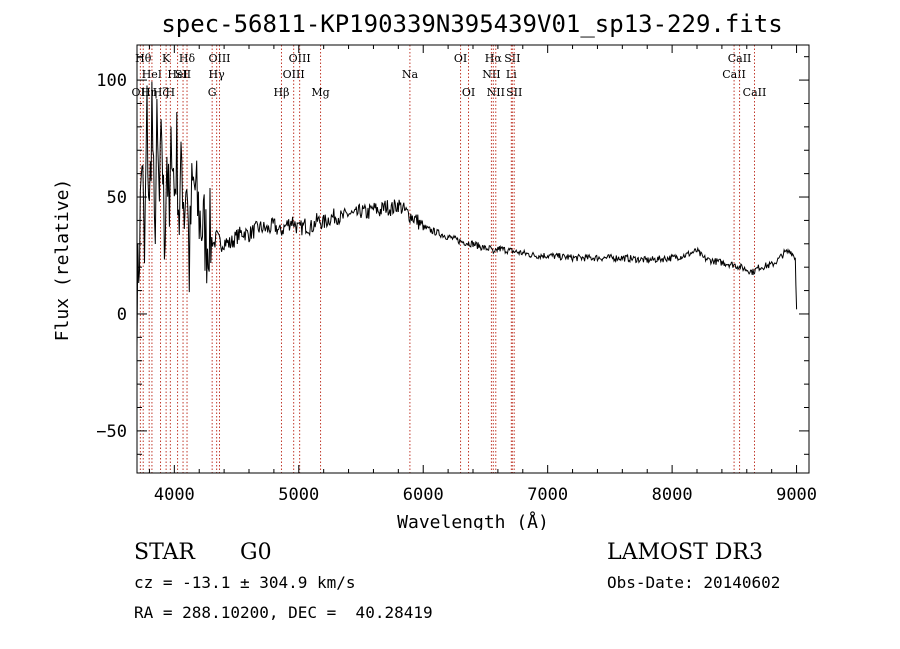  I want to click on redshift-velocity: cz = -13.1 ± 304.9 km/s, so click(245, 582).